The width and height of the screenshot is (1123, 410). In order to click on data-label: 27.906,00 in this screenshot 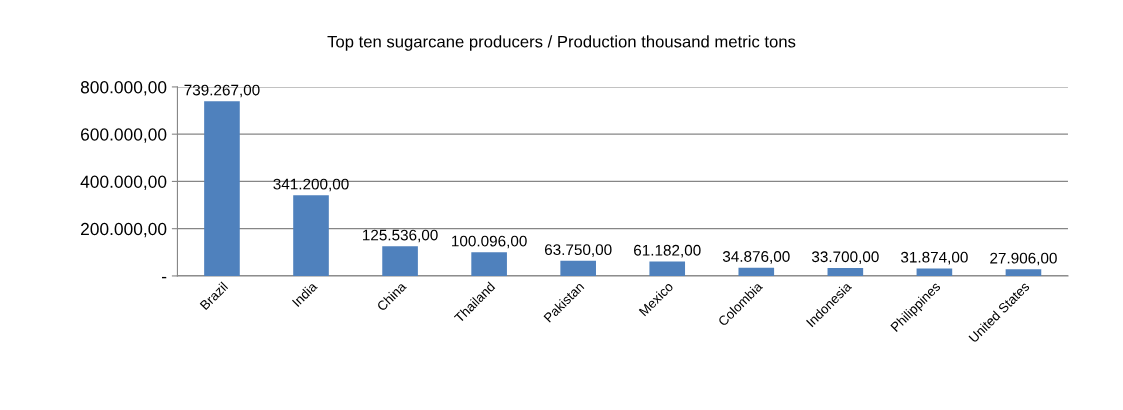, I will do `click(1023, 259)`.